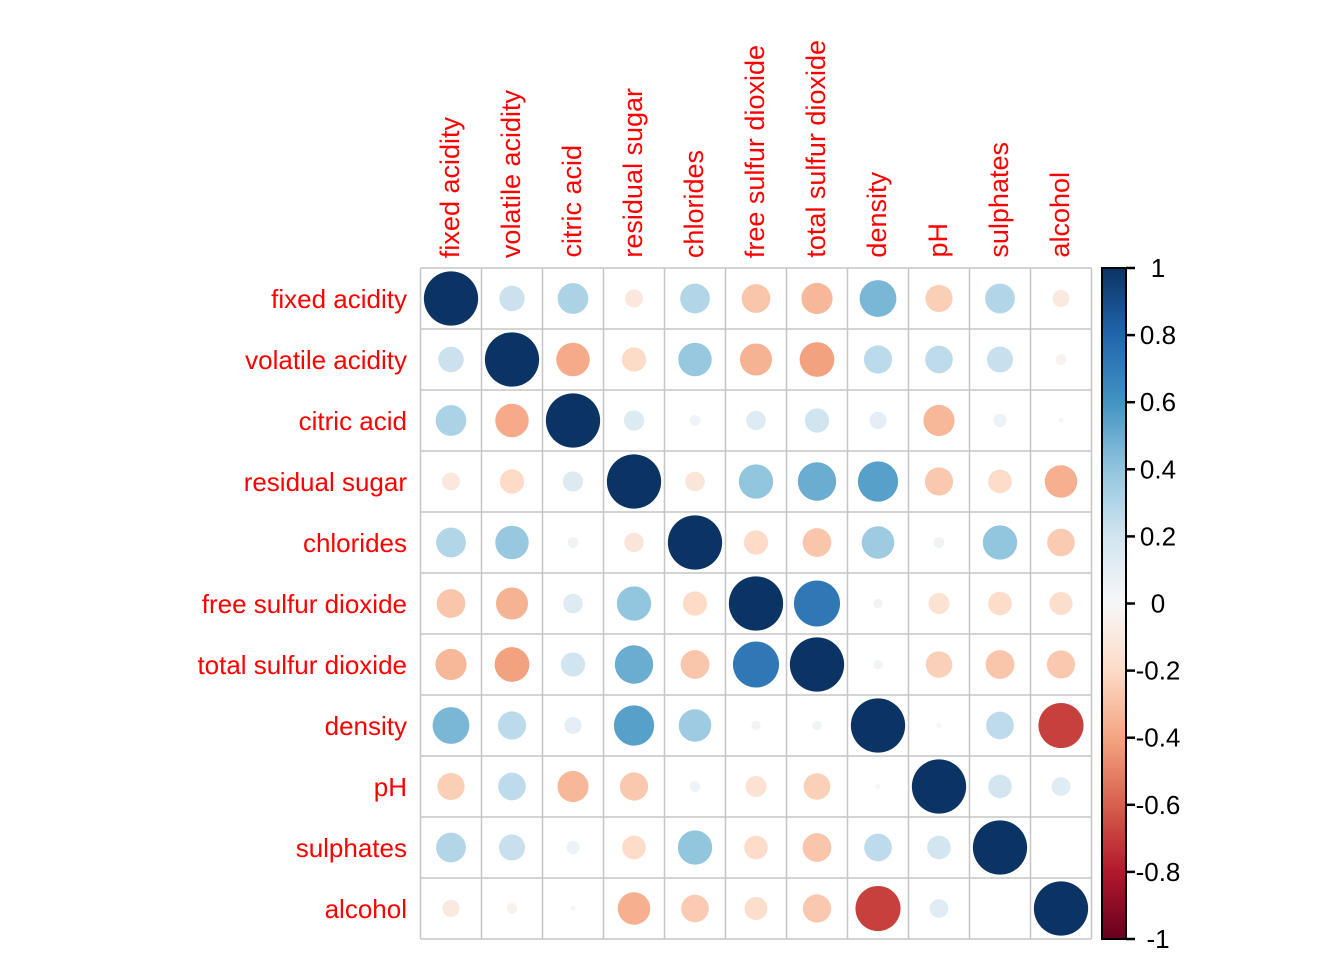  What do you see at coordinates (1157, 939) in the screenshot?
I see `legend-tick-label: -1` at bounding box center [1157, 939].